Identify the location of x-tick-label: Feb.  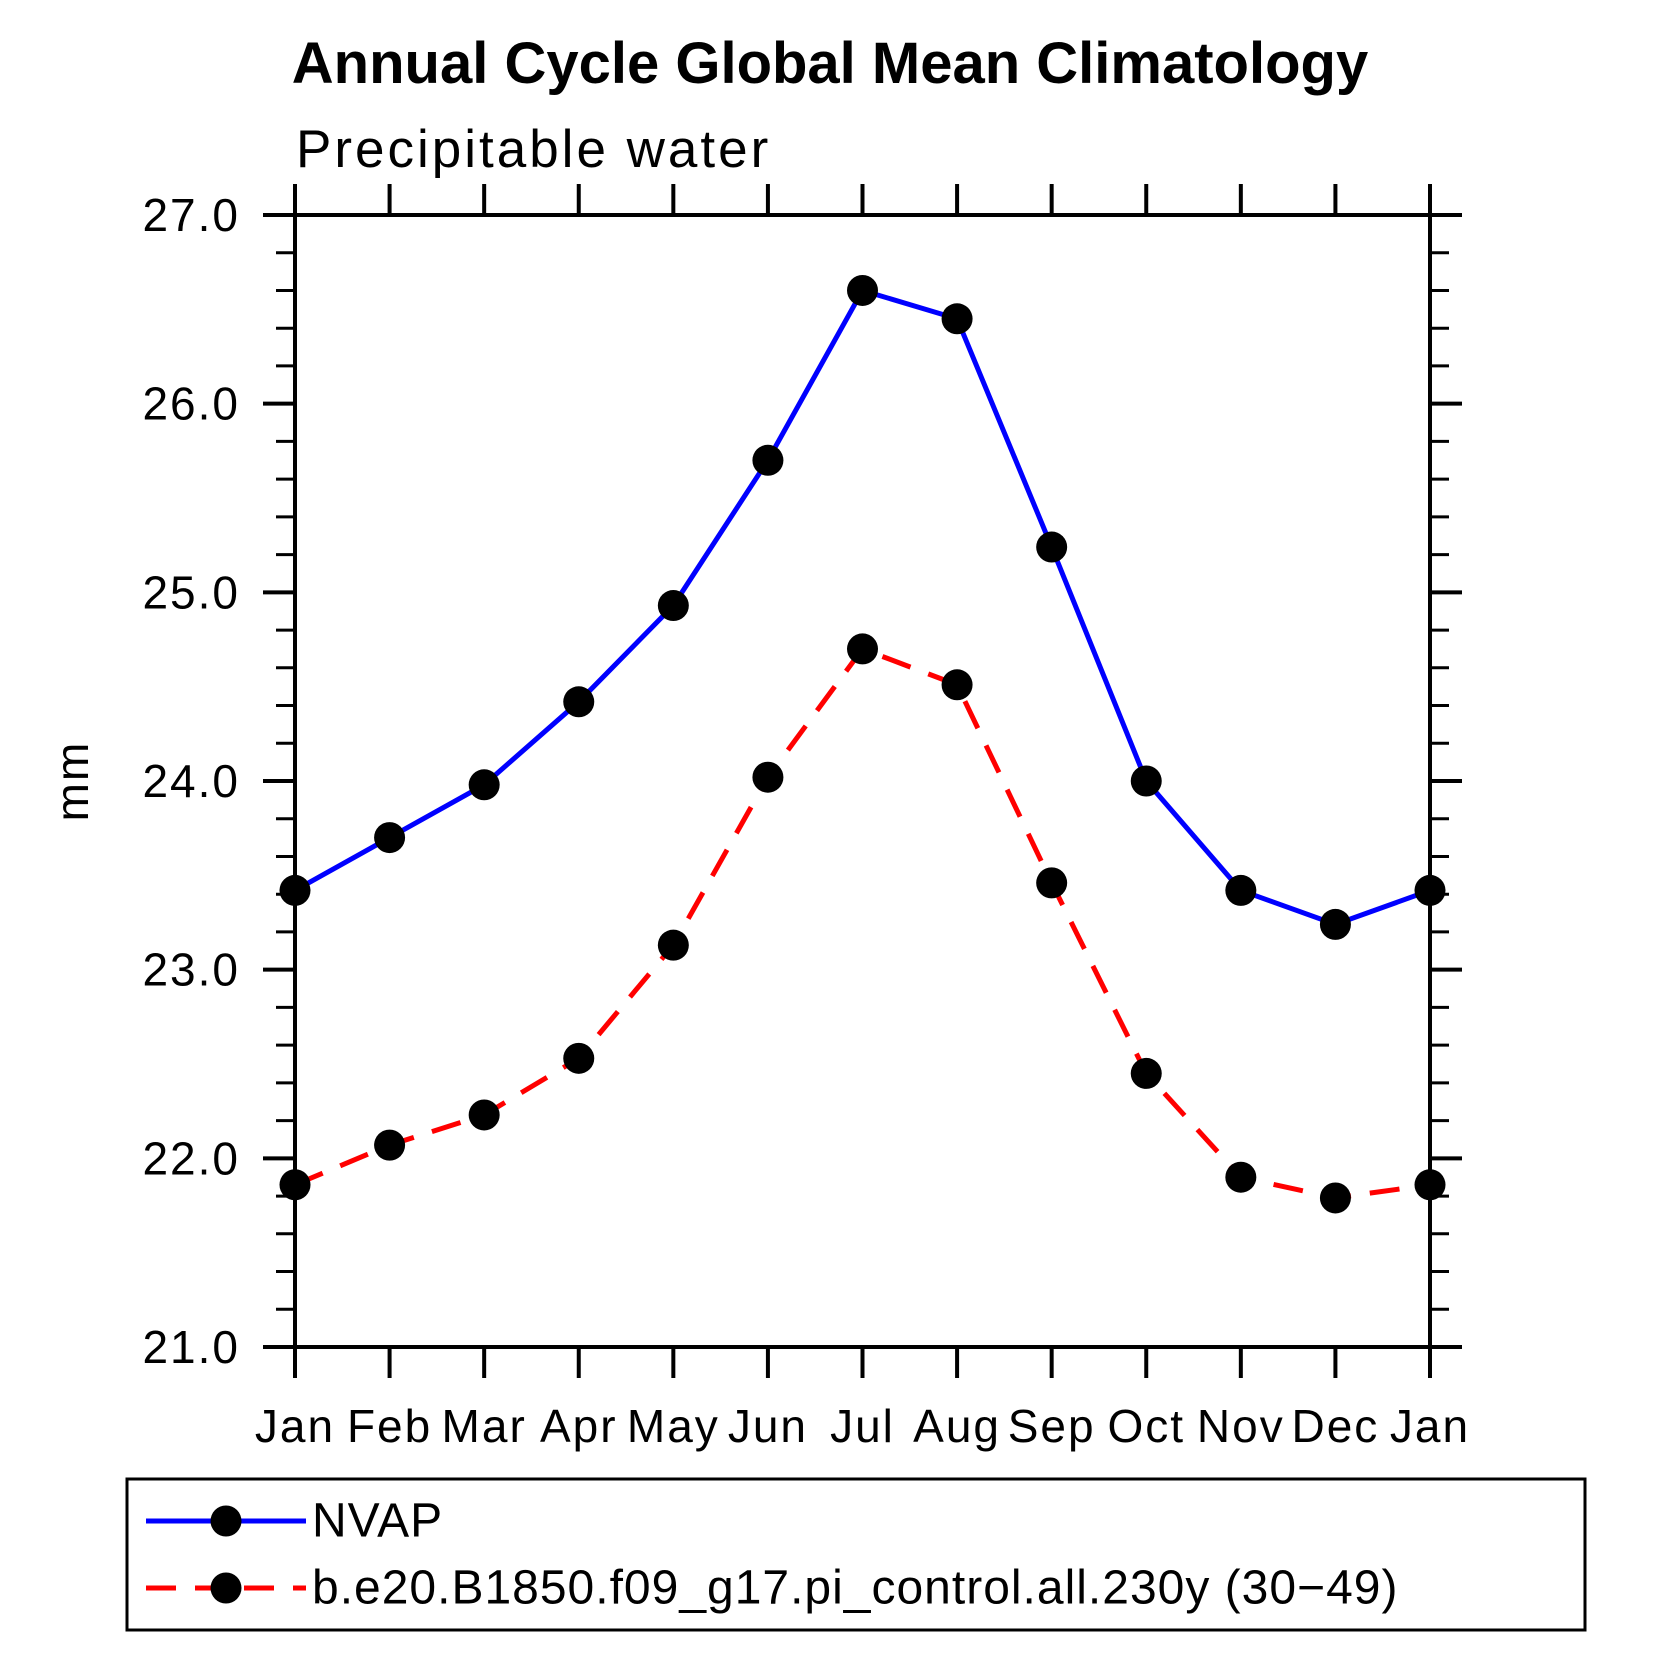
(389, 1426).